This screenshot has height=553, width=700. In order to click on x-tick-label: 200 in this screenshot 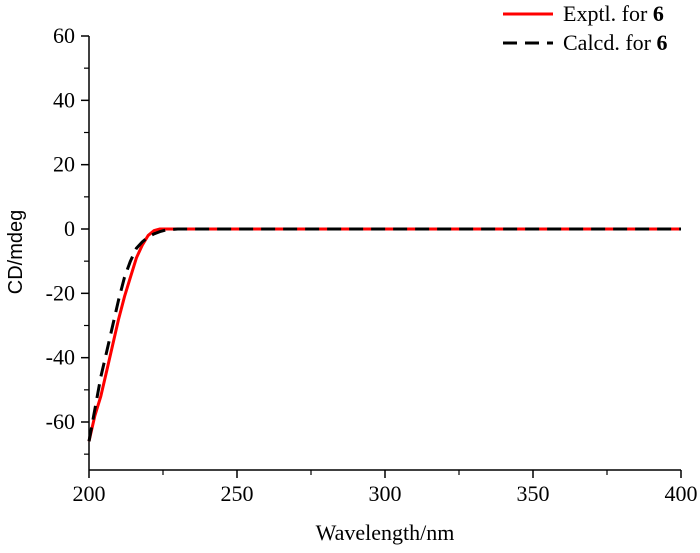, I will do `click(89, 493)`.